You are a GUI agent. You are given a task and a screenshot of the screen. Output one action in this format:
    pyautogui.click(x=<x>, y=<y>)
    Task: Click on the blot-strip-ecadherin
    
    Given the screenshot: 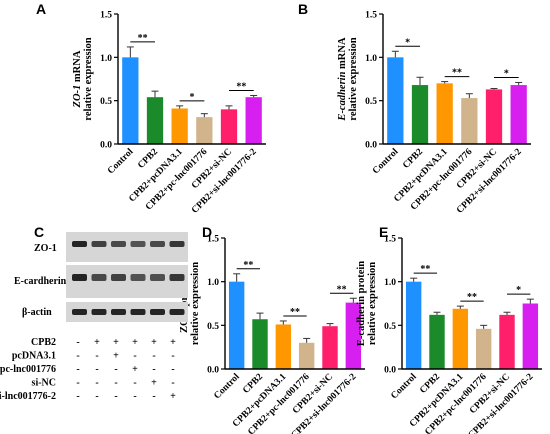 What is the action you would take?
    pyautogui.click(x=127, y=281)
    